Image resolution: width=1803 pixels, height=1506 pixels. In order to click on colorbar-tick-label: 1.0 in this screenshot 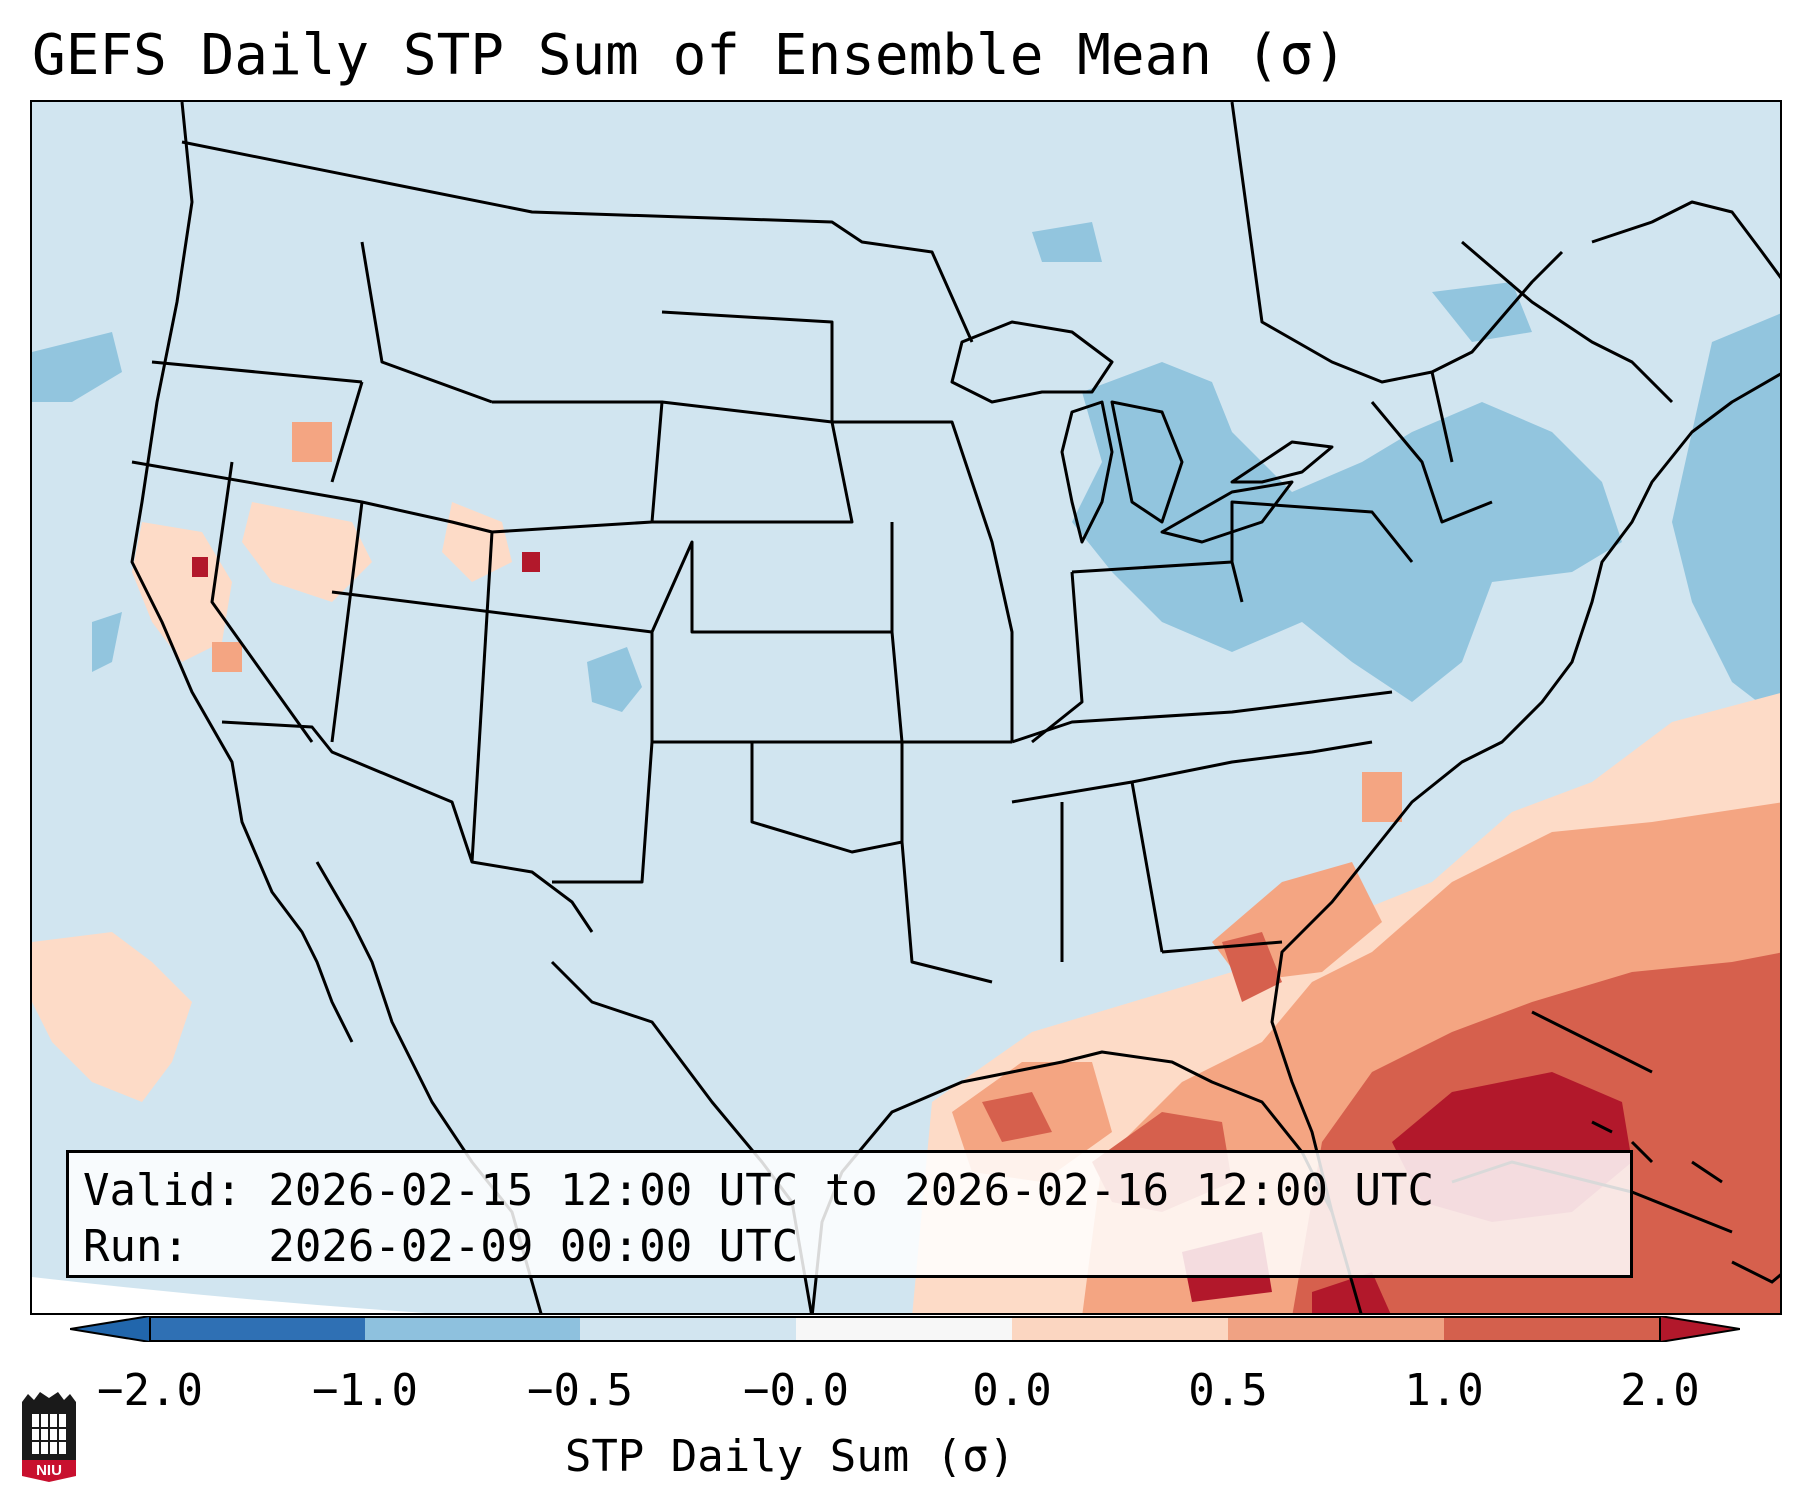, I will do `click(1444, 1390)`.